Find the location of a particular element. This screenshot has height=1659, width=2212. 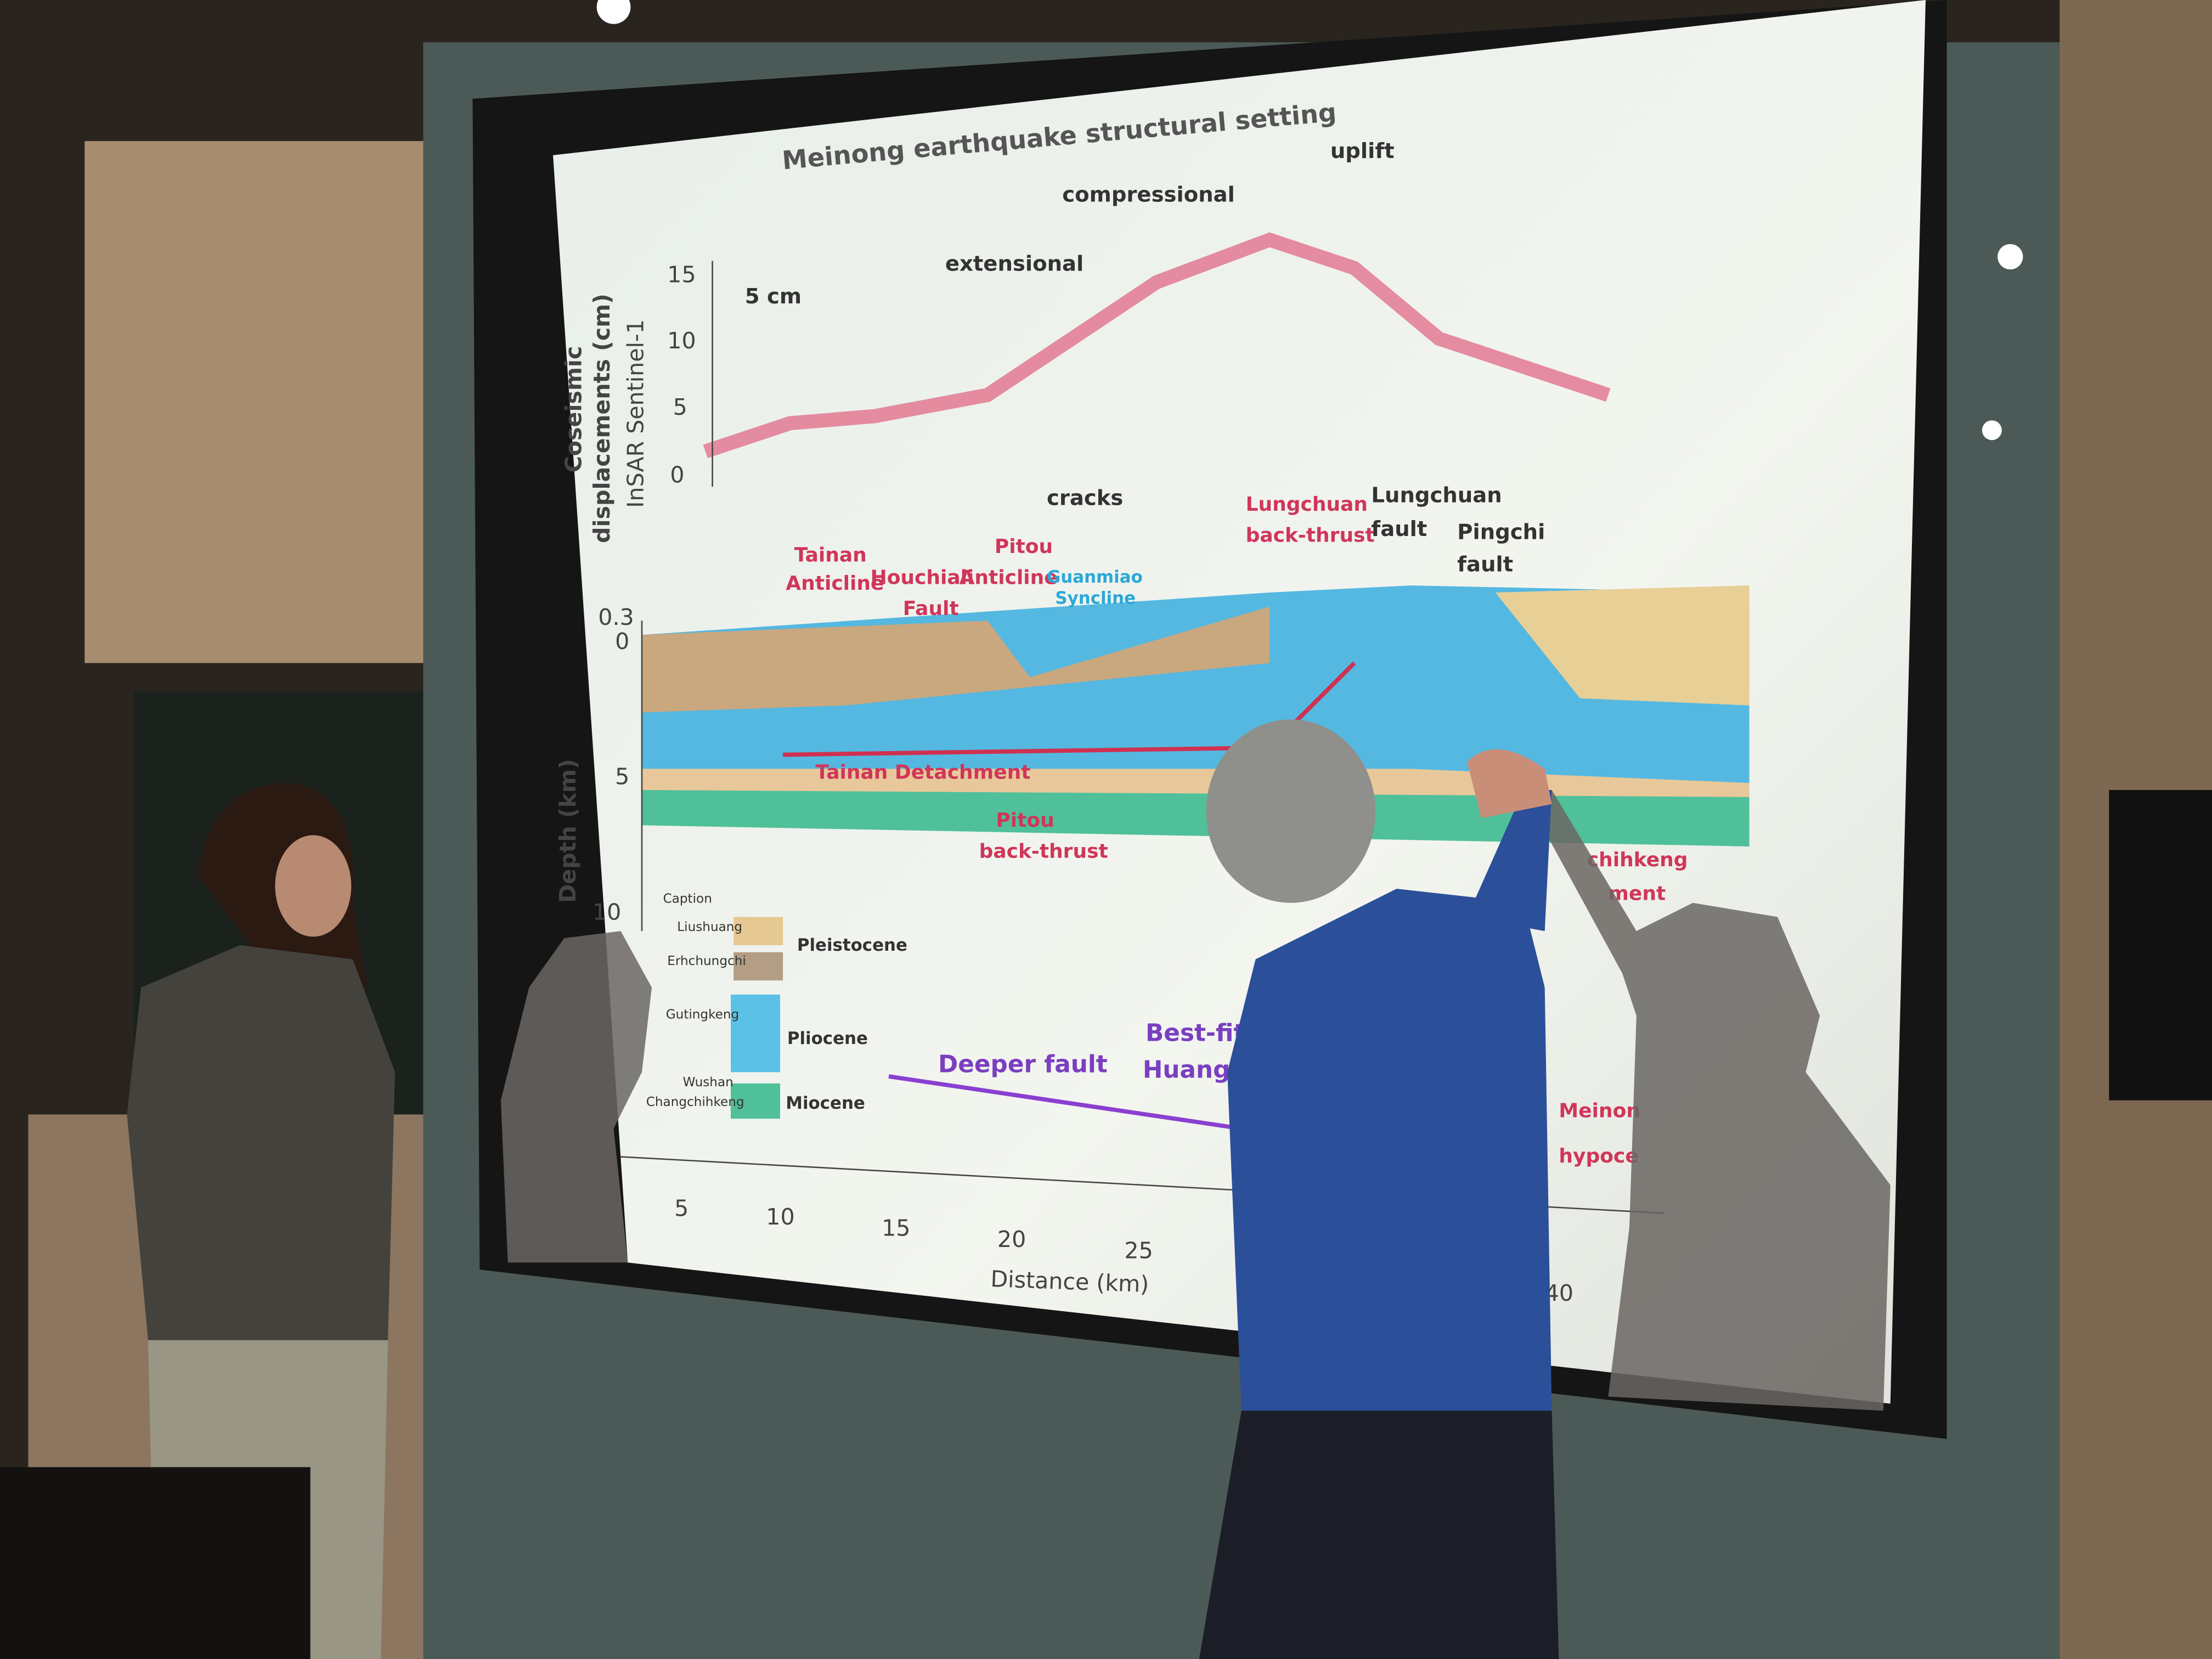

ceiling-light is located at coordinates (613, 12).